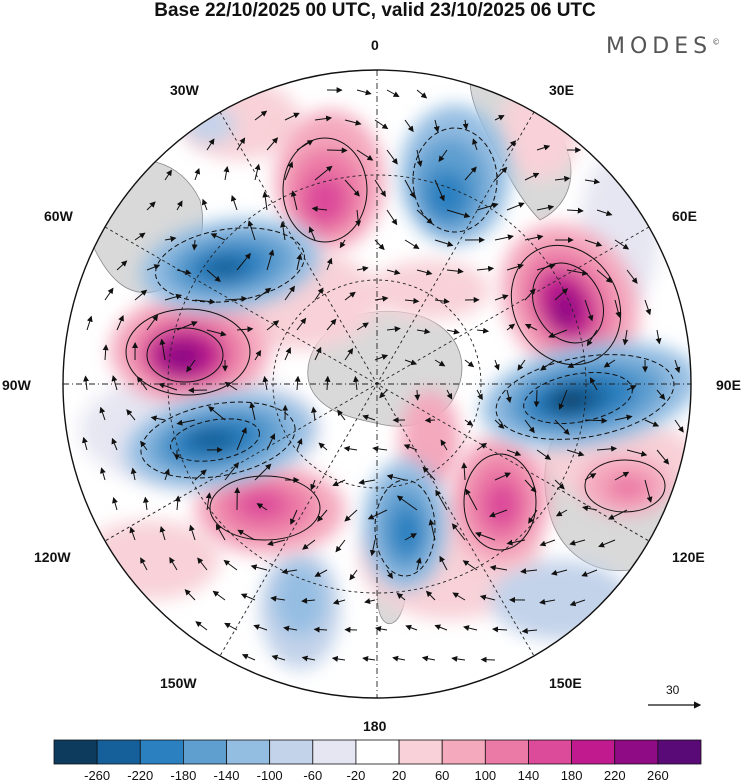  Describe the element at coordinates (375, 726) in the screenshot. I see `lon-label-180: 180` at that location.